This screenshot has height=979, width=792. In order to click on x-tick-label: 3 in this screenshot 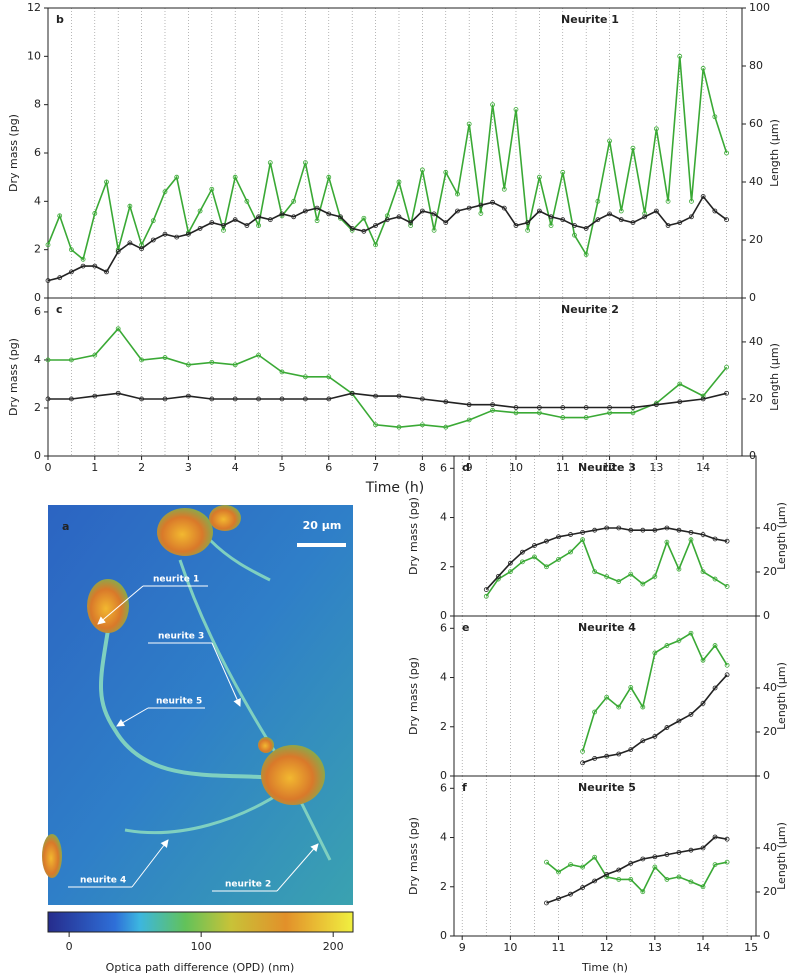, I will do `click(188, 467)`.